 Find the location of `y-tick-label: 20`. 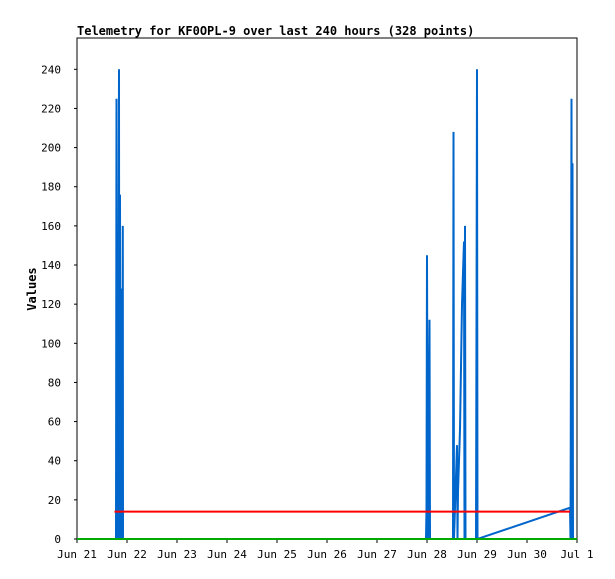

y-tick-label: 20 is located at coordinates (54, 500).